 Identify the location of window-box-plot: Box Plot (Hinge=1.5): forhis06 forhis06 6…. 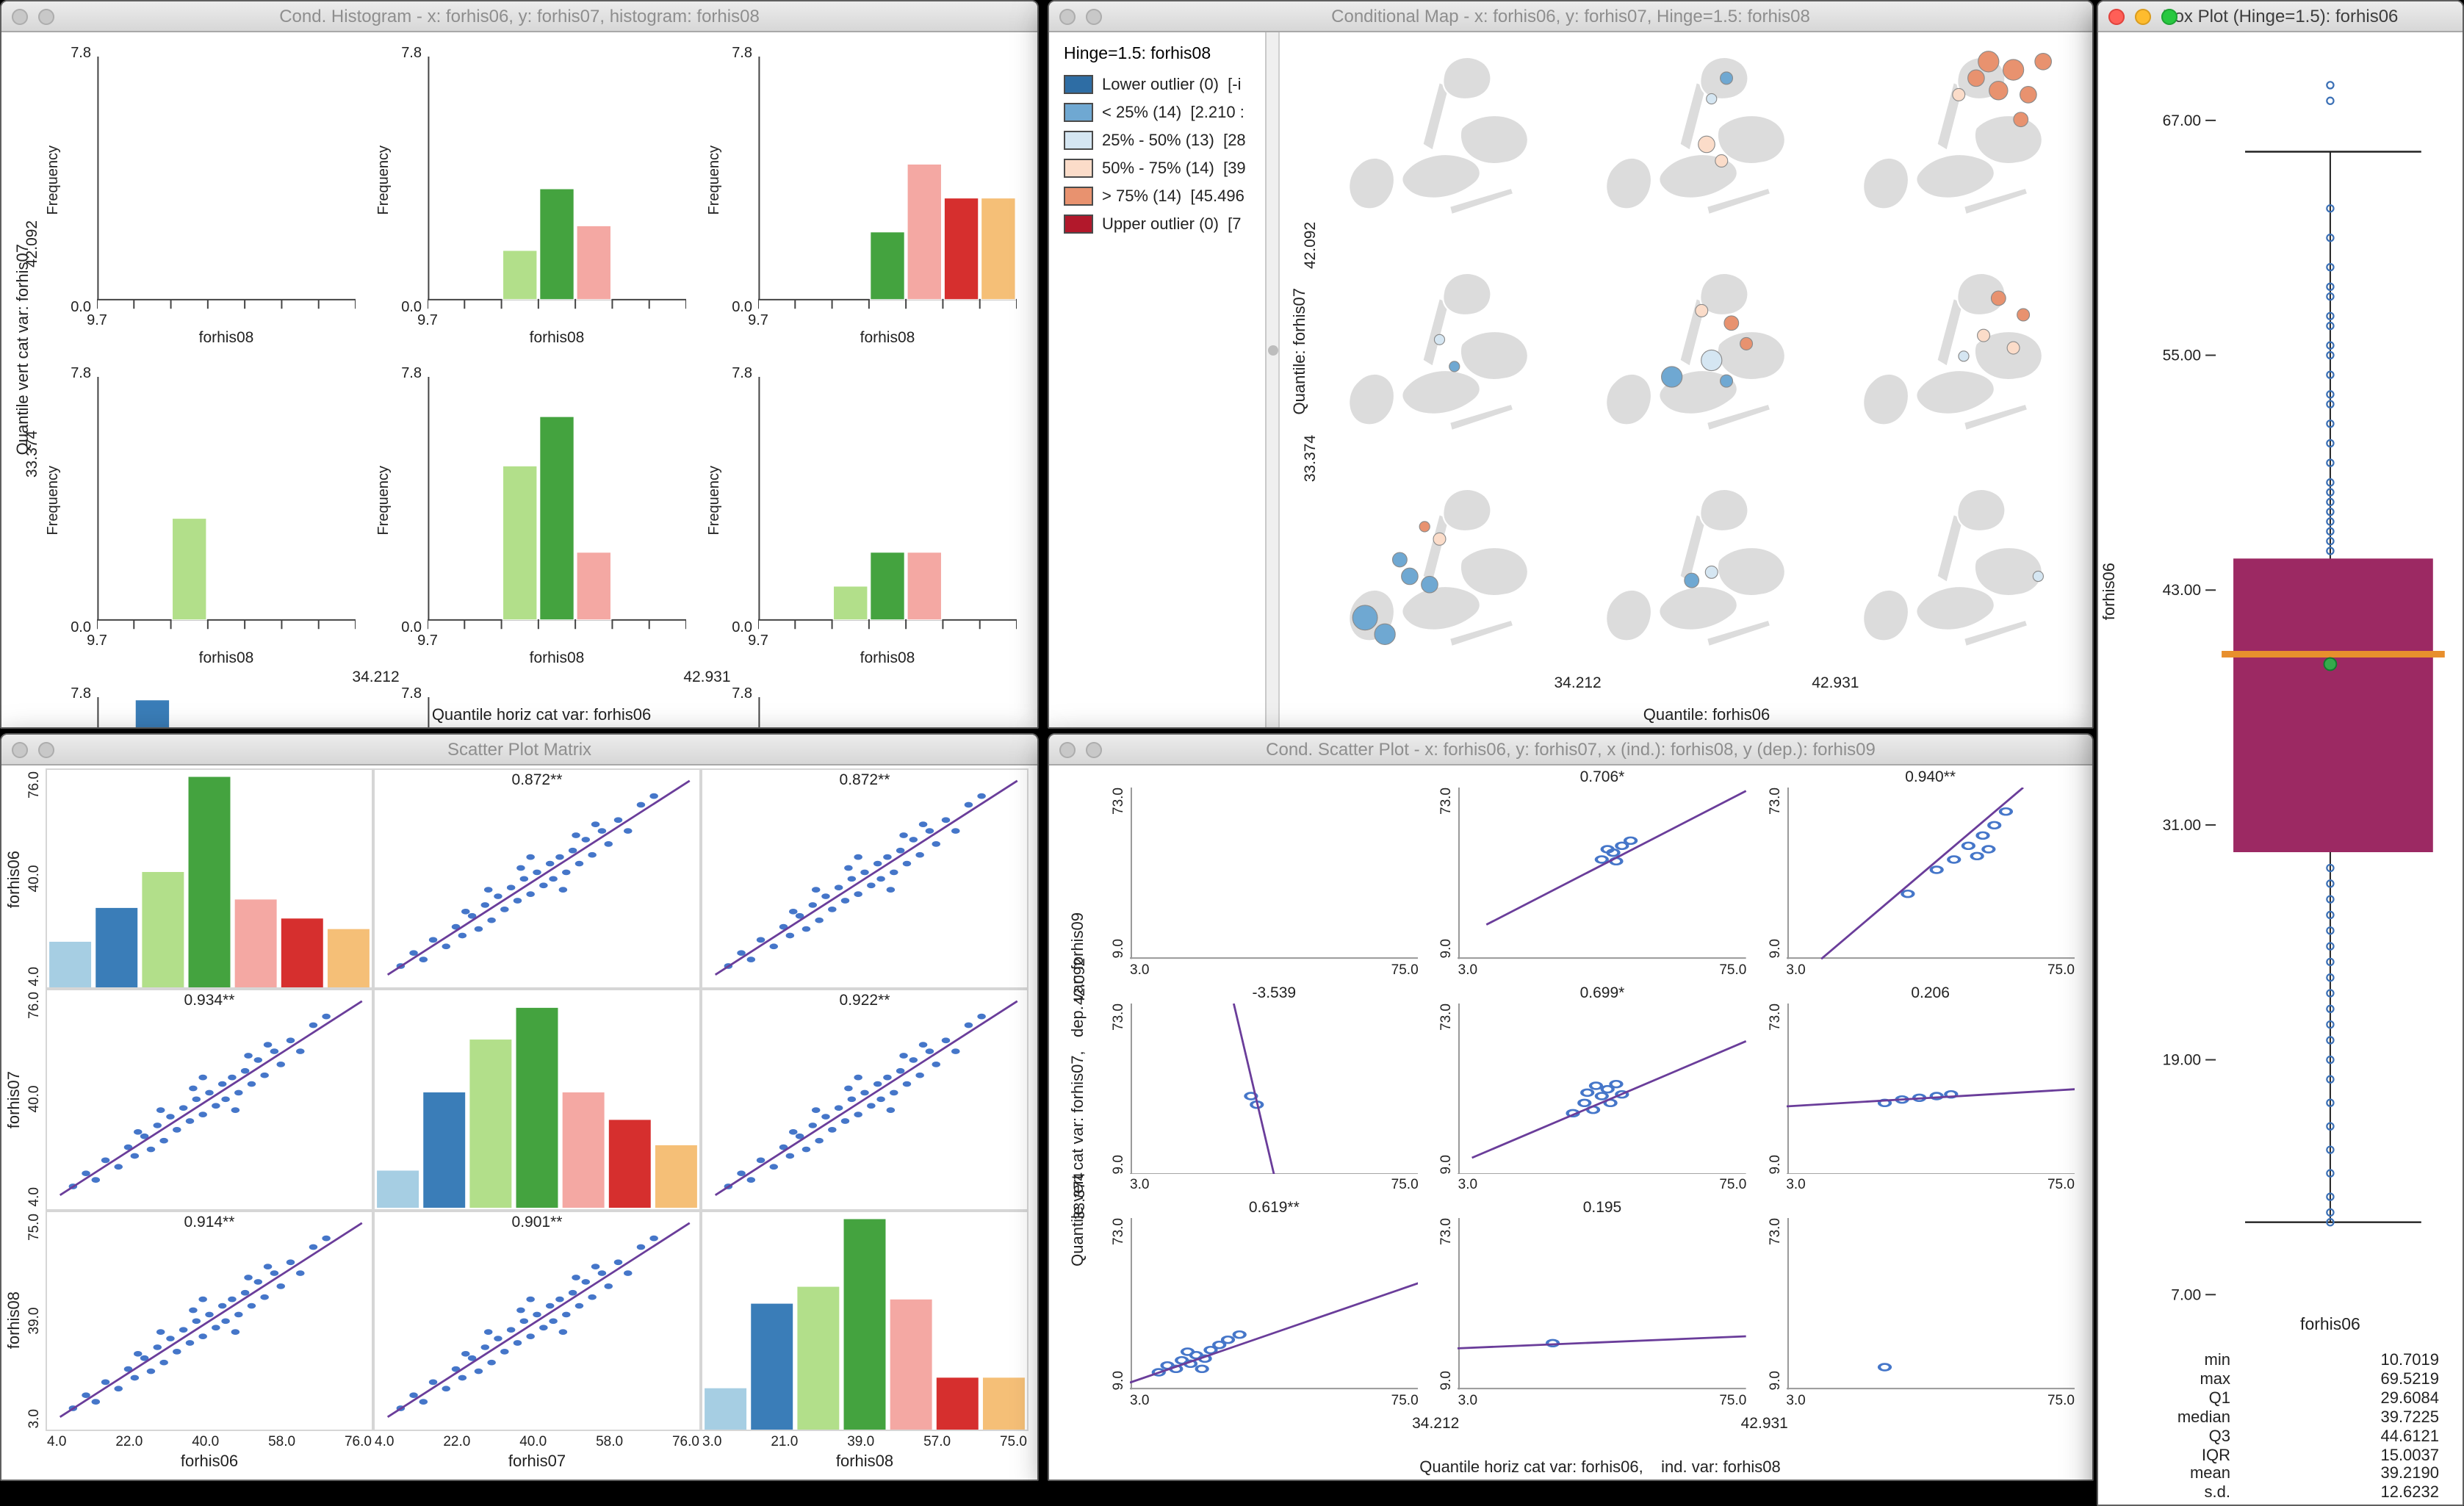
(2280, 753).